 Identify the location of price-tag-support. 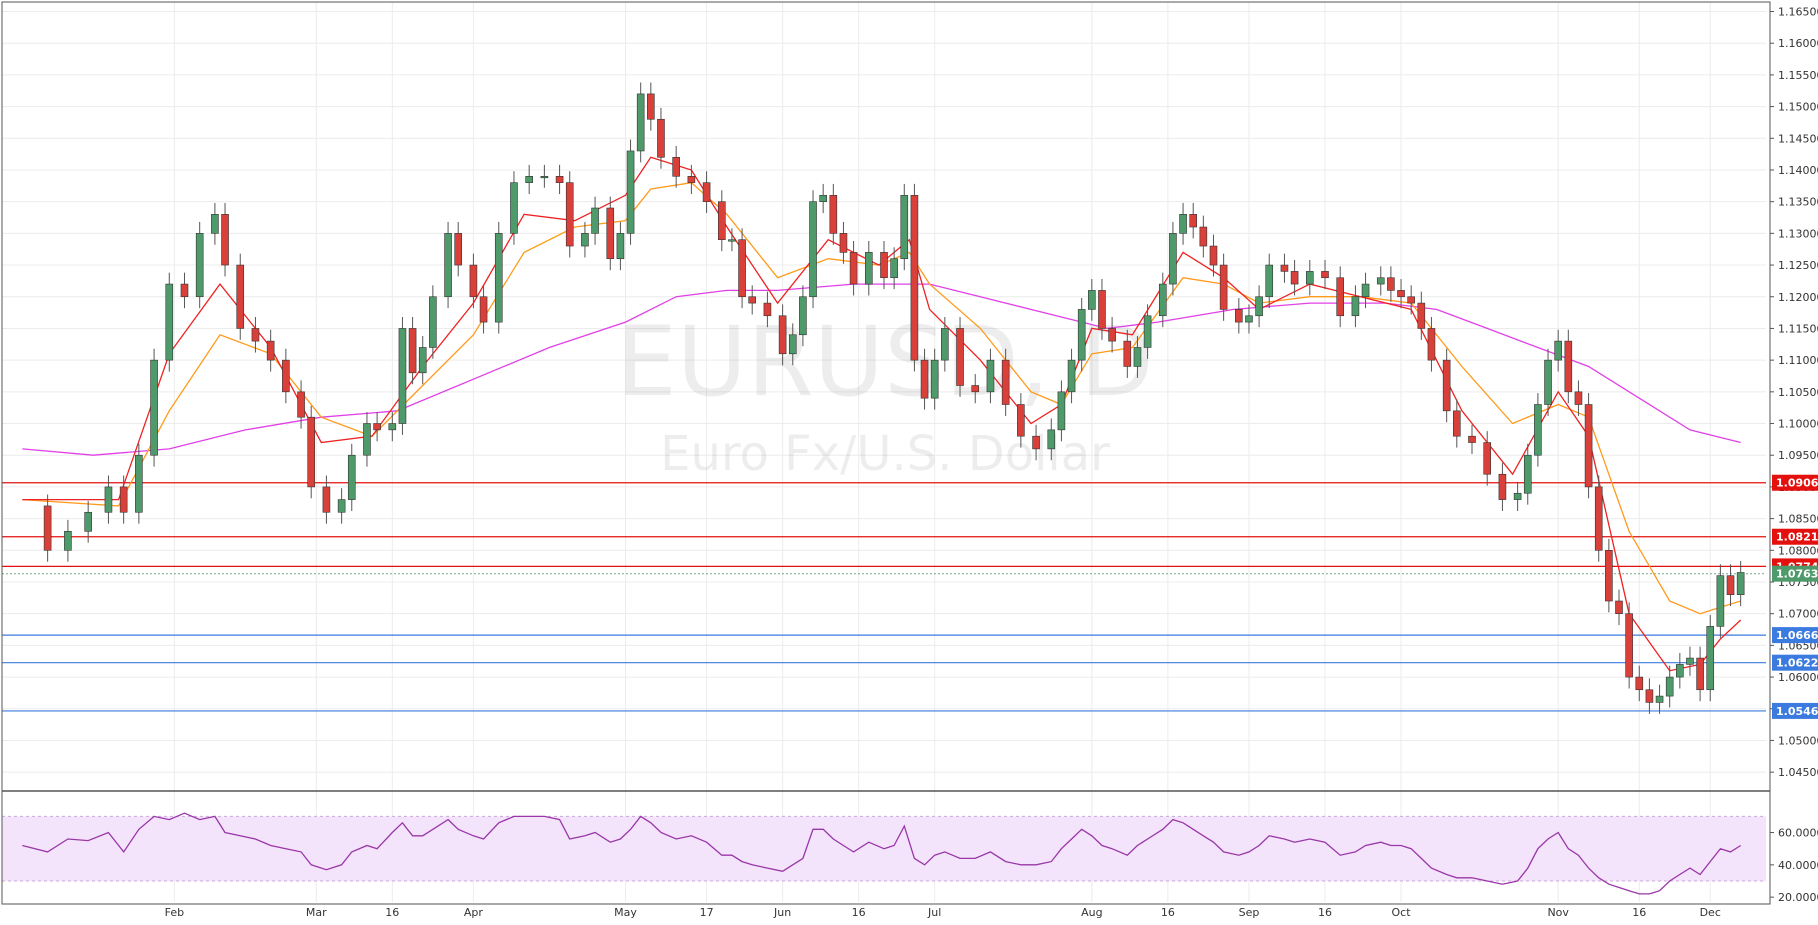
(1795, 635).